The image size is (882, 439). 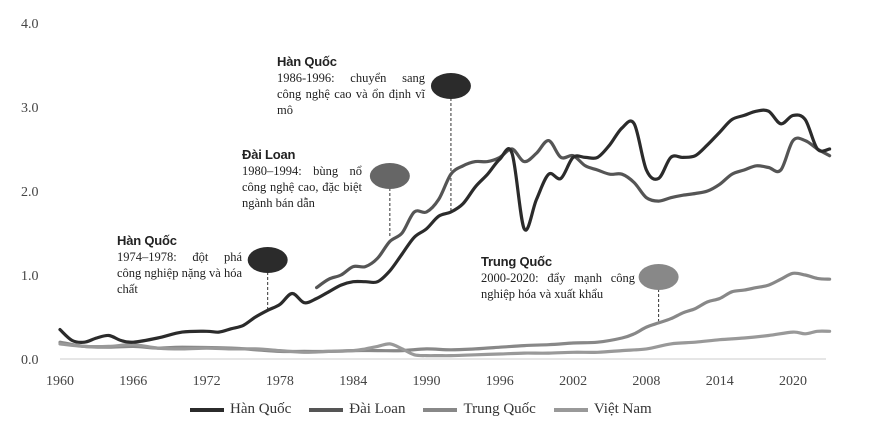 I want to click on y-tick-label: 4.0, so click(x=30, y=24).